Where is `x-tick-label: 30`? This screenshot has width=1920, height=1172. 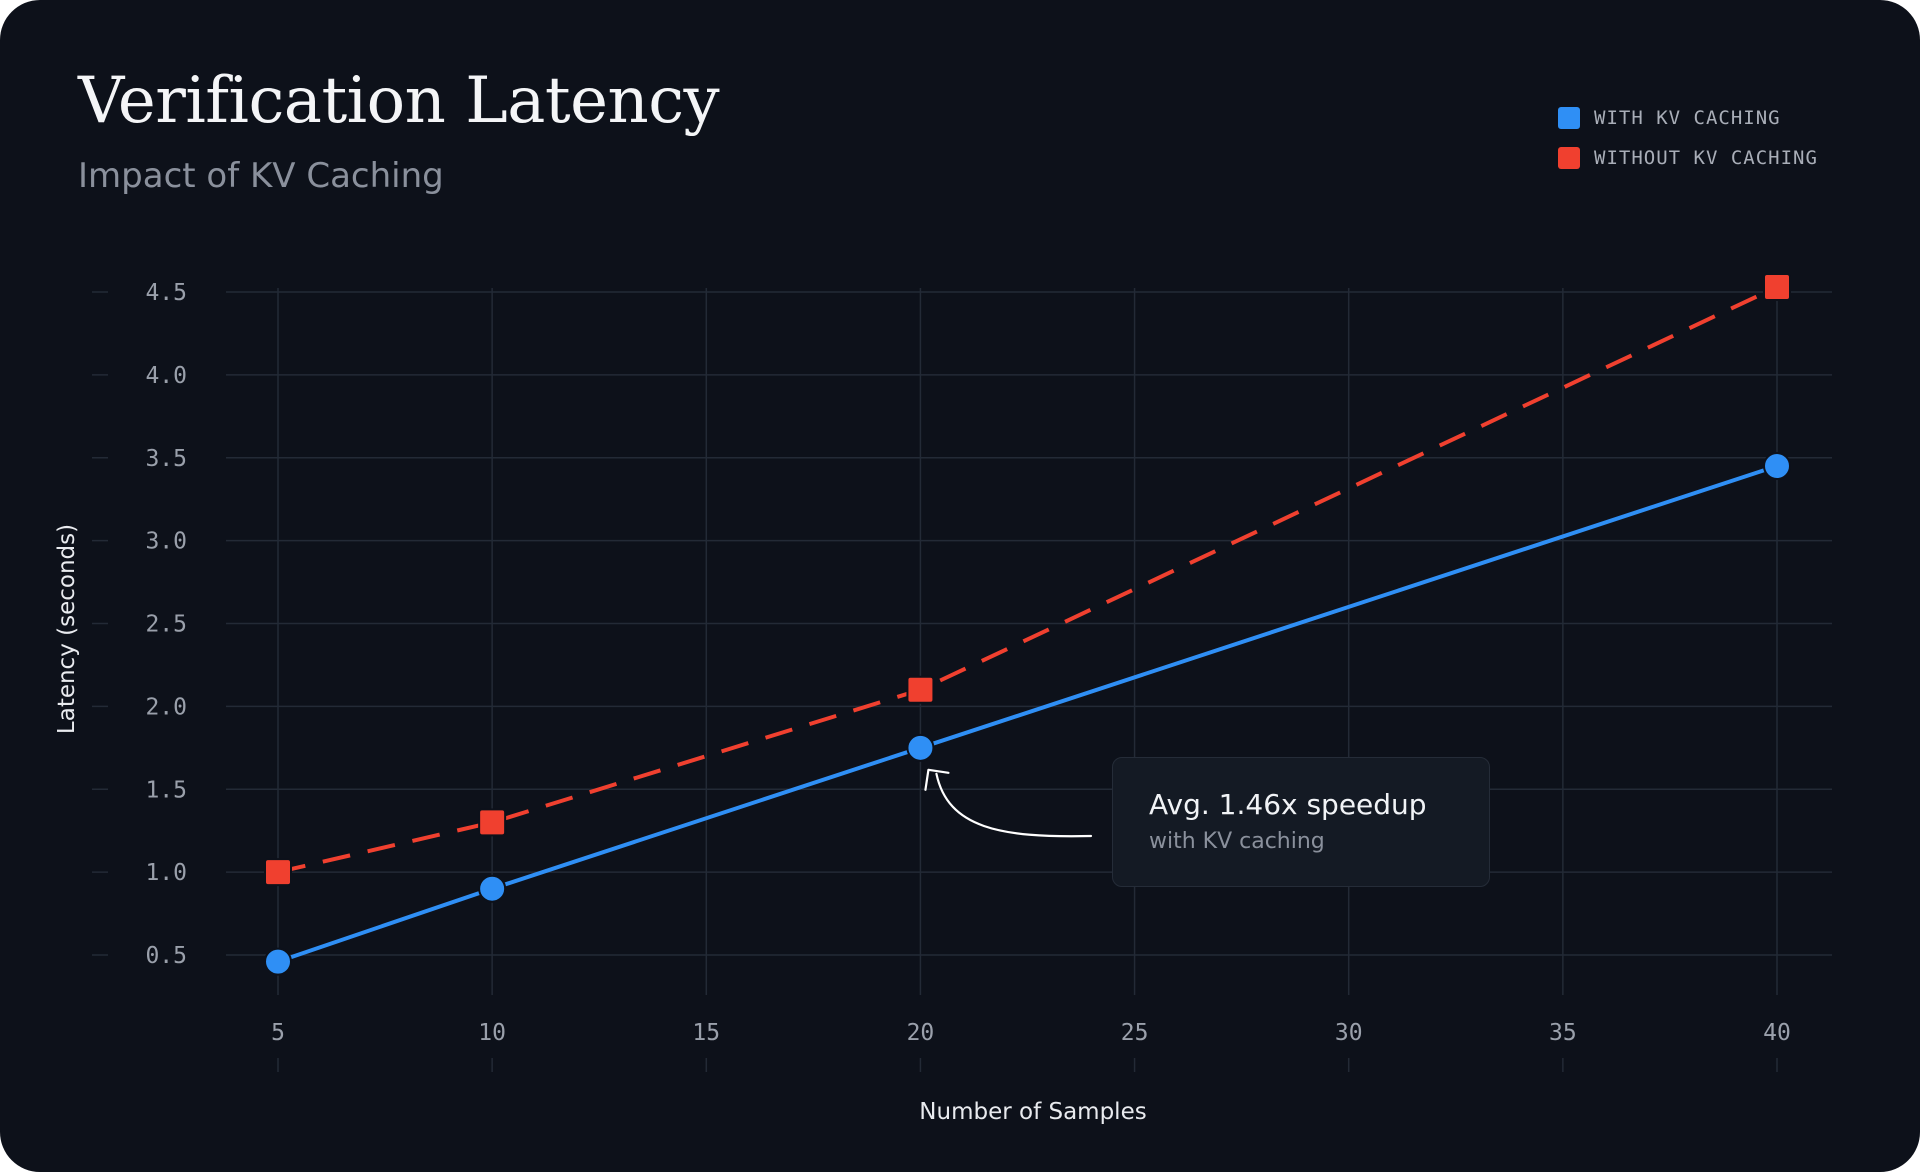
x-tick-label: 30 is located at coordinates (1349, 1033).